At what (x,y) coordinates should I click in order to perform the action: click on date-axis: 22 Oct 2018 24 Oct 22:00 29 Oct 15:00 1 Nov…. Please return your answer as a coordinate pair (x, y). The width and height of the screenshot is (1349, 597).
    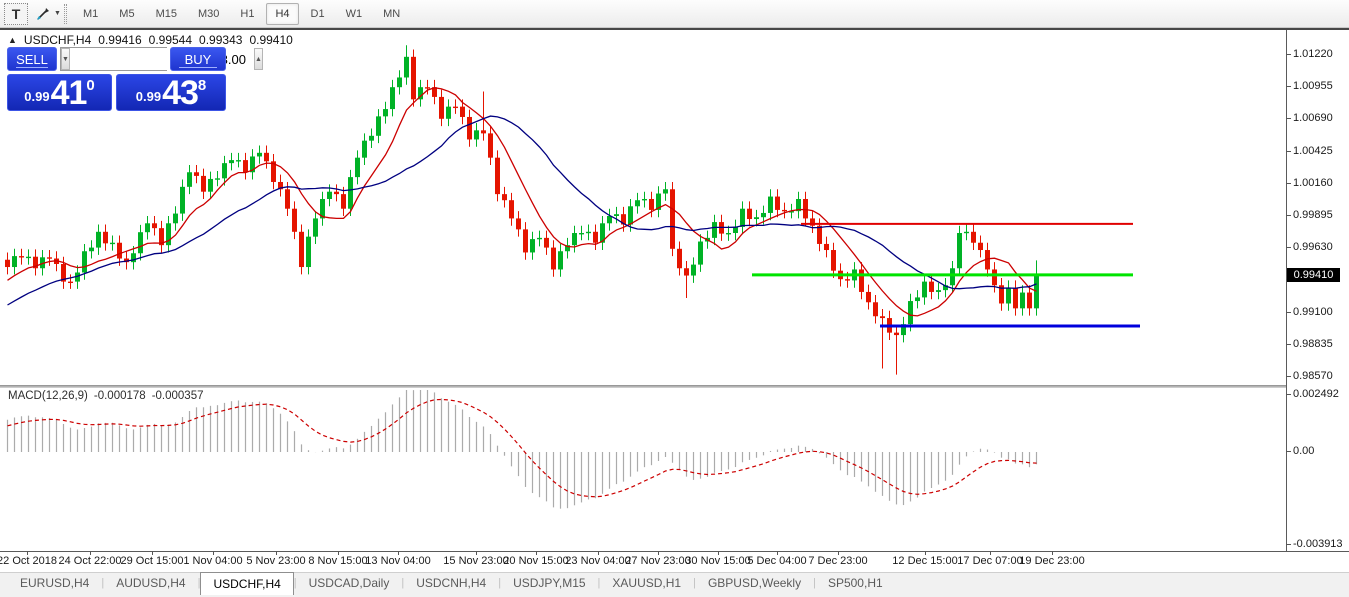
    Looking at the image, I should click on (674, 561).